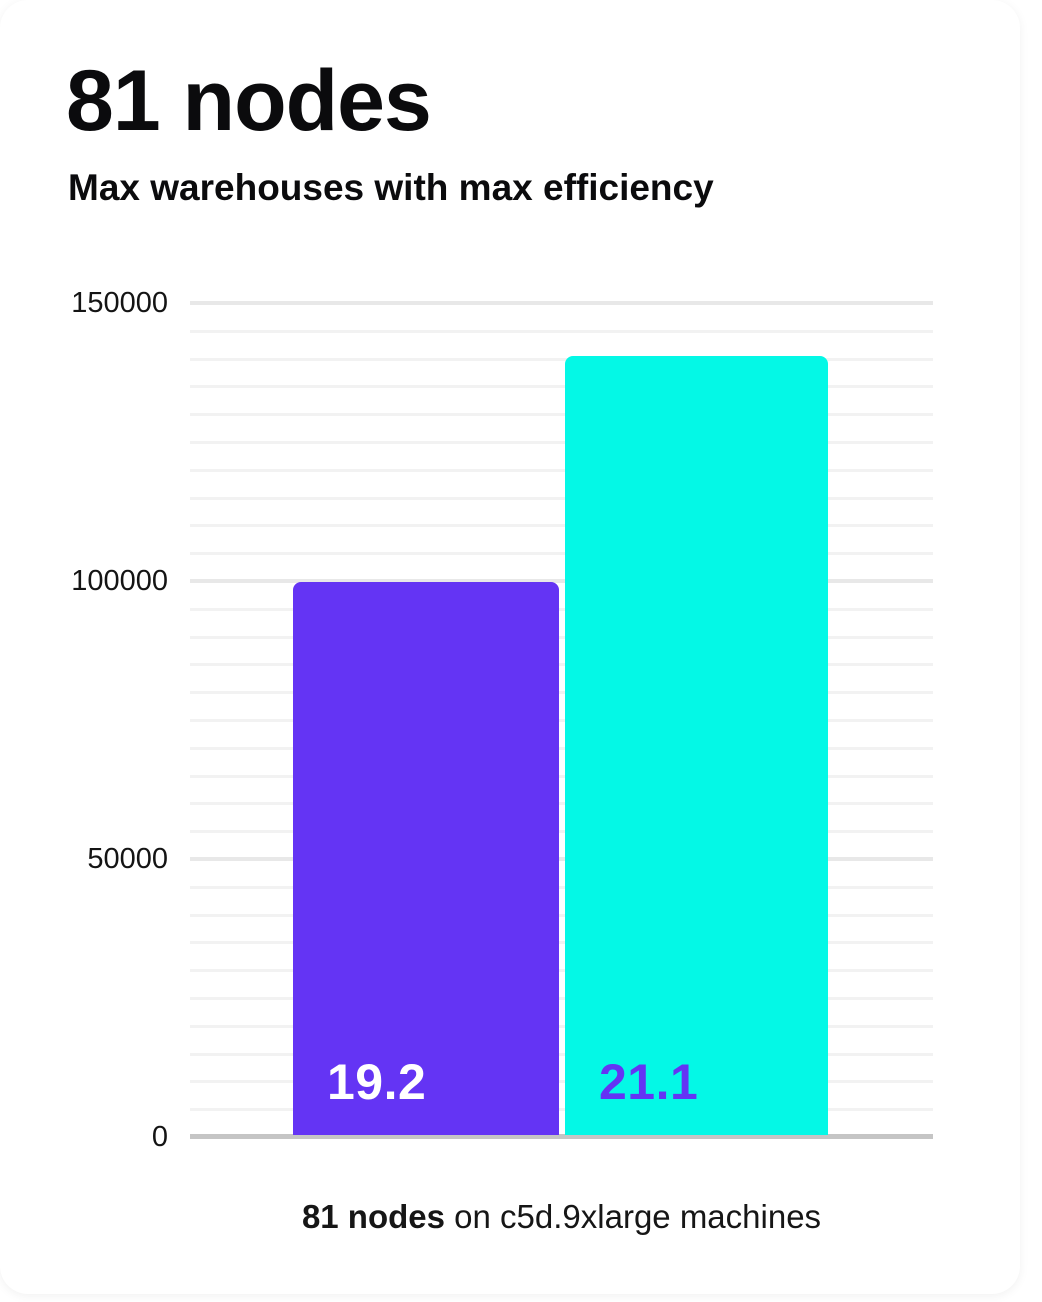 The image size is (1042, 1302). Describe the element at coordinates (159, 1137) in the screenshot. I see `y-axis-tick-label: 0` at that location.